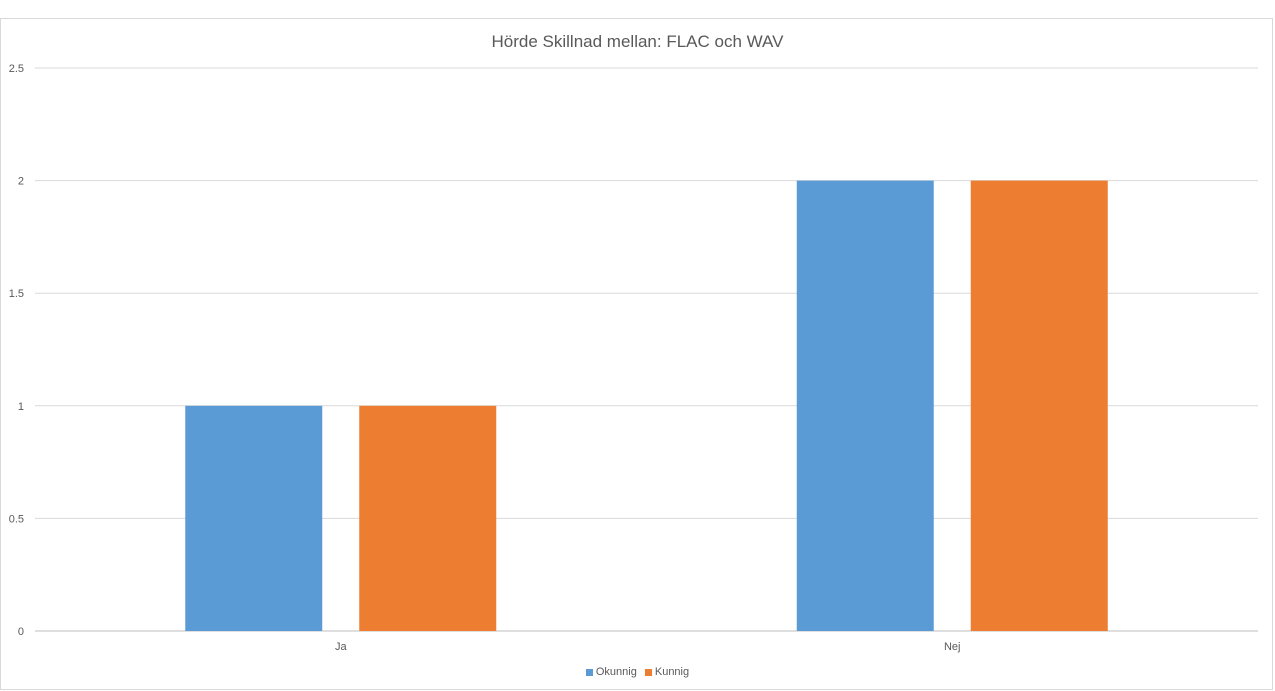 The width and height of the screenshot is (1275, 691). What do you see at coordinates (428, 518) in the screenshot?
I see `bar-kunnig-ja` at bounding box center [428, 518].